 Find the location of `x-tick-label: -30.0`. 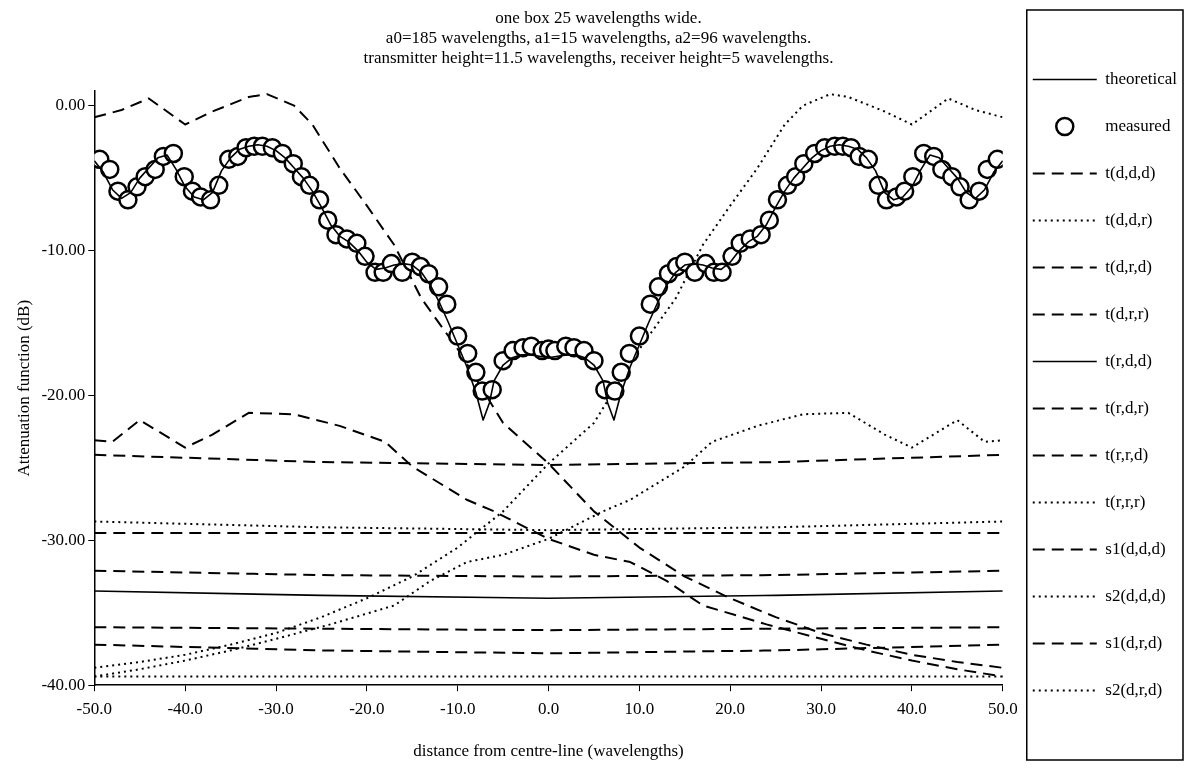

x-tick-label: -30.0 is located at coordinates (276, 708).